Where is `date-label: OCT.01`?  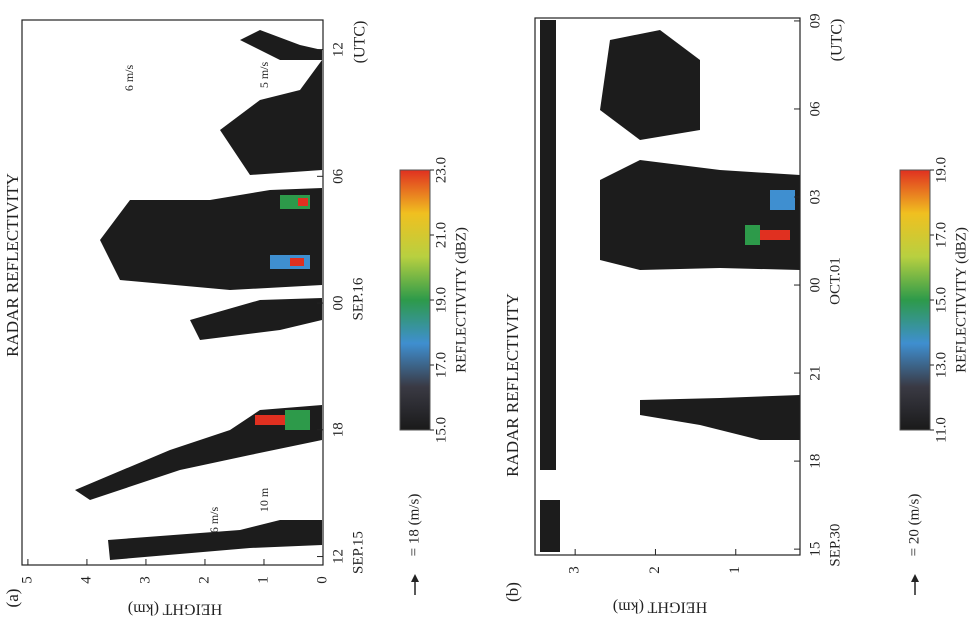
date-label: OCT.01 is located at coordinates (835, 281).